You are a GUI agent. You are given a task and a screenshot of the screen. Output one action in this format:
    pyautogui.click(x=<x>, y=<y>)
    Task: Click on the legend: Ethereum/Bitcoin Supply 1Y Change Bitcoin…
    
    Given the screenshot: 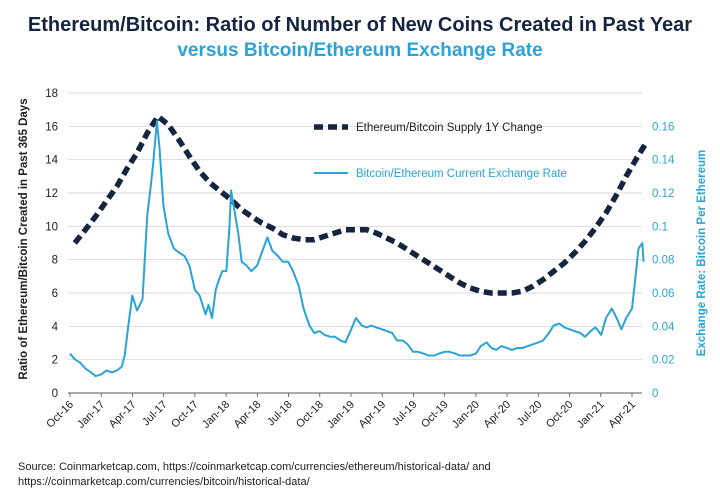 What is the action you would take?
    pyautogui.click(x=440, y=151)
    